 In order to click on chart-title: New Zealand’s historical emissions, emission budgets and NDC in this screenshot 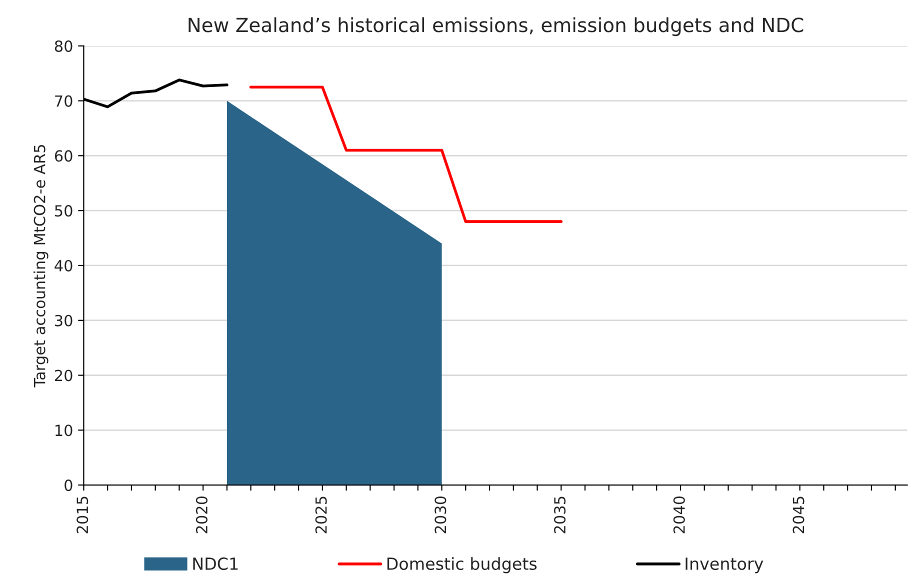, I will do `click(496, 26)`.